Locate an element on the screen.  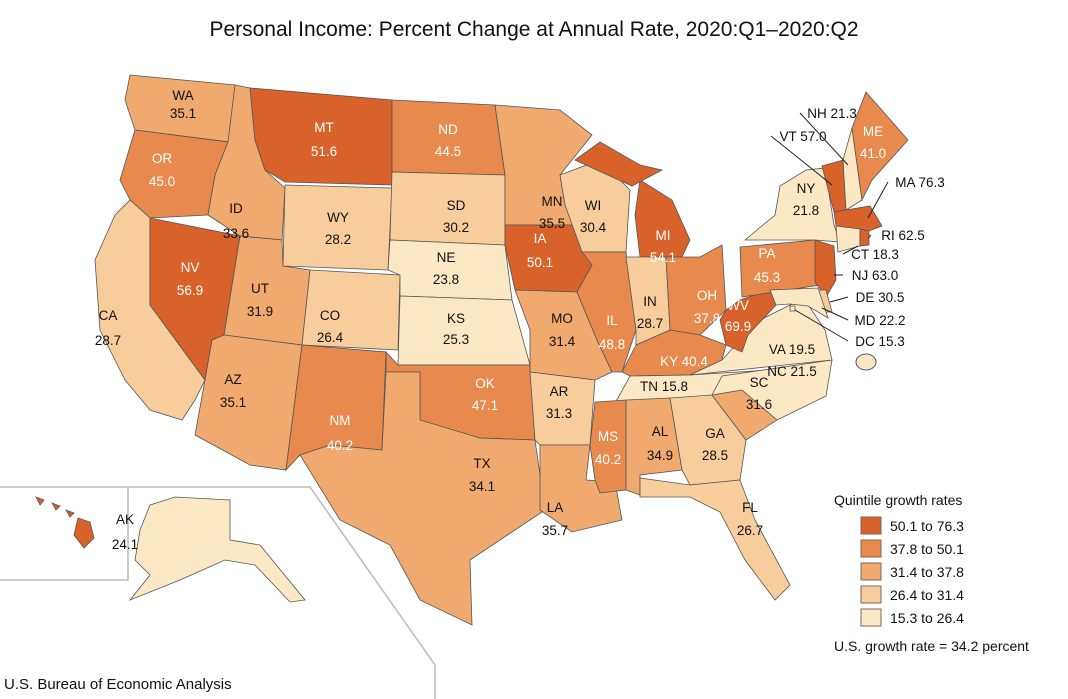
state-callout-label: DC 15.3 is located at coordinates (880, 341).